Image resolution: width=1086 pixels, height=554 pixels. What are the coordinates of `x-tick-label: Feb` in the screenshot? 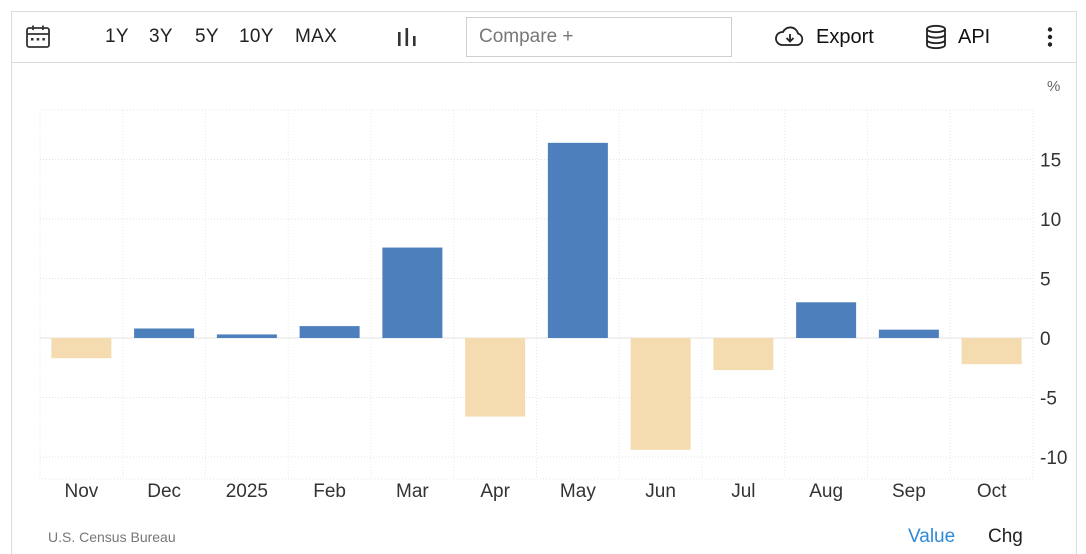 It's located at (329, 491).